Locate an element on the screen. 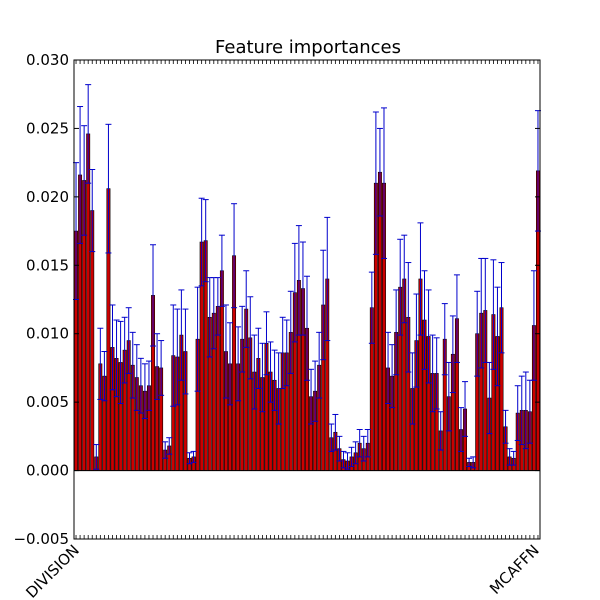 Image resolution: width=600 pixels, height=600 pixels. y-tick-label: 0.015 is located at coordinates (47, 265).